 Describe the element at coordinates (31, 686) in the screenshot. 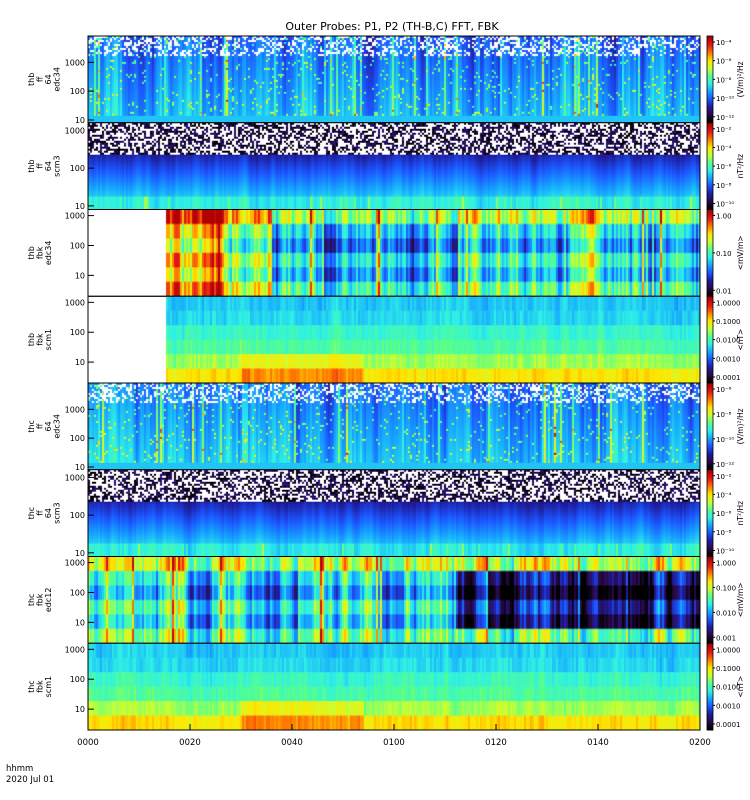

I see `y-label-word: thc` at that location.